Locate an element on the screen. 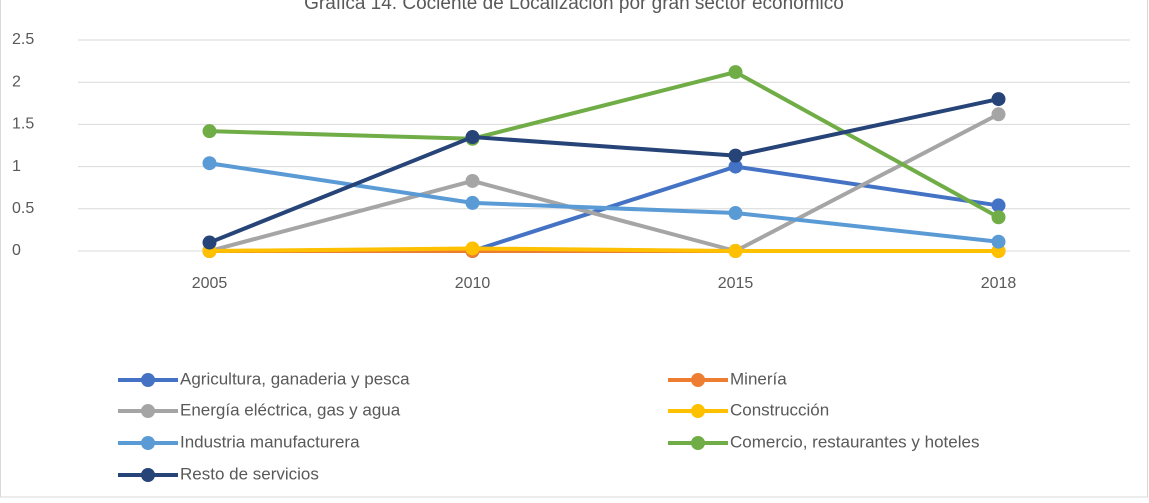  x-tick-label: 2015 is located at coordinates (736, 283).